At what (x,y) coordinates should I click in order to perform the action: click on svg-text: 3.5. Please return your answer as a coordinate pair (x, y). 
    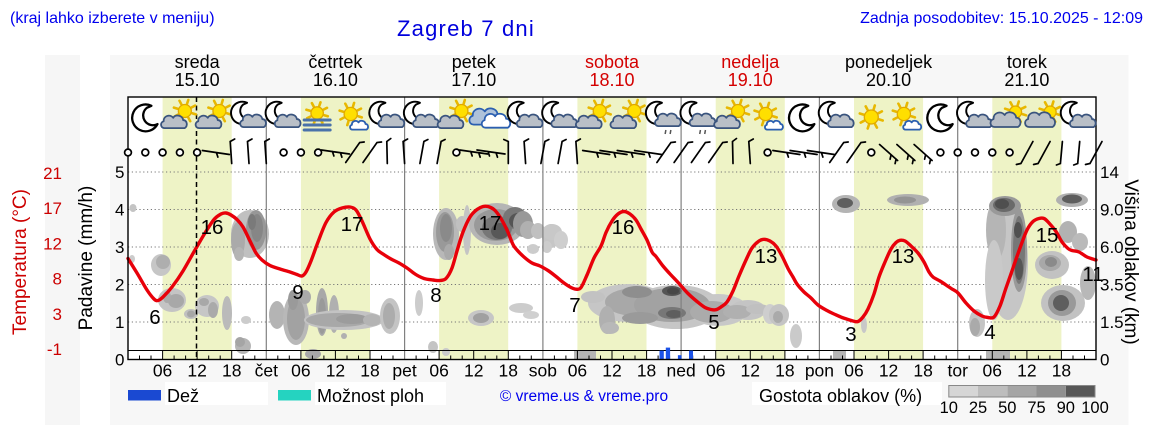
    Looking at the image, I should click on (1112, 285).